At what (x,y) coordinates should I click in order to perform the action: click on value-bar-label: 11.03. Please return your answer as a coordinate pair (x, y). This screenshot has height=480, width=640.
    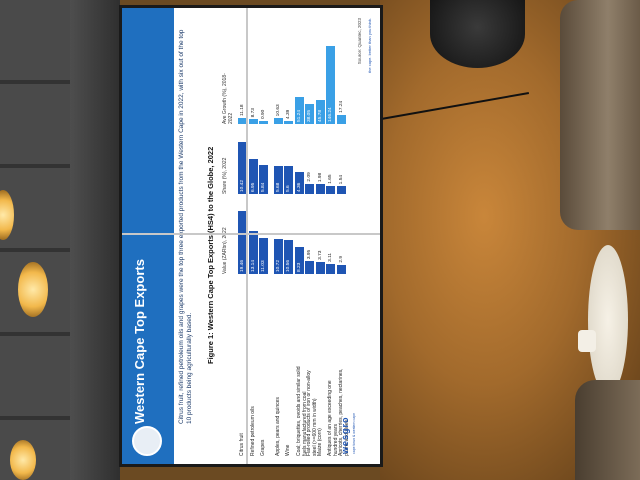
    Looking at the image, I should click on (263, 266).